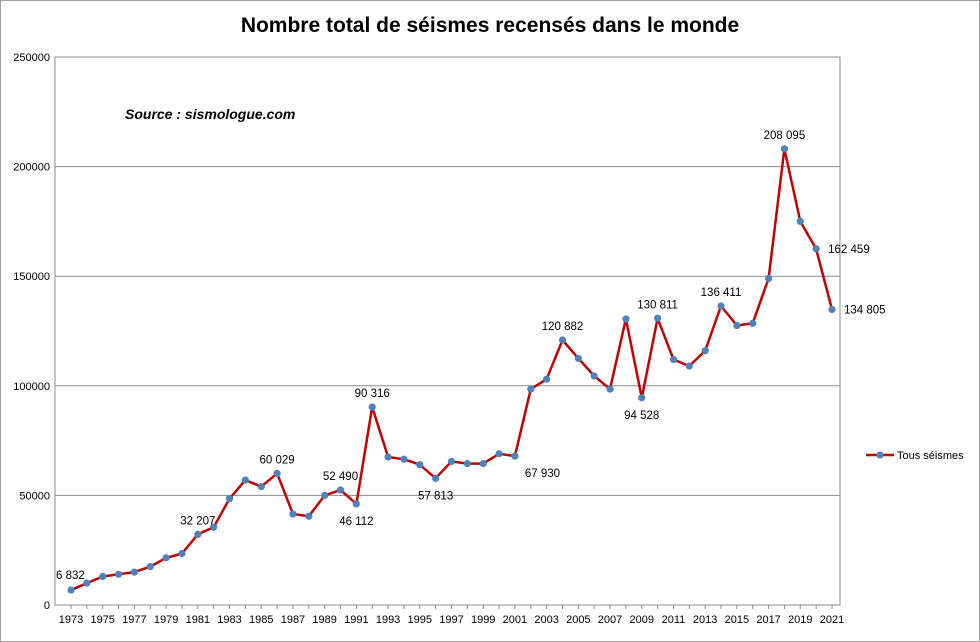  I want to click on x-tick-label: 1973, so click(71, 620).